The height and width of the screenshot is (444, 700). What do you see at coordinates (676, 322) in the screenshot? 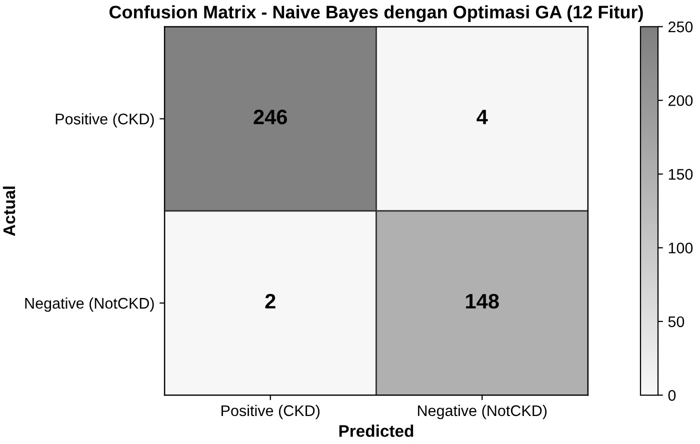
I see `color-bar-label: 50` at bounding box center [676, 322].